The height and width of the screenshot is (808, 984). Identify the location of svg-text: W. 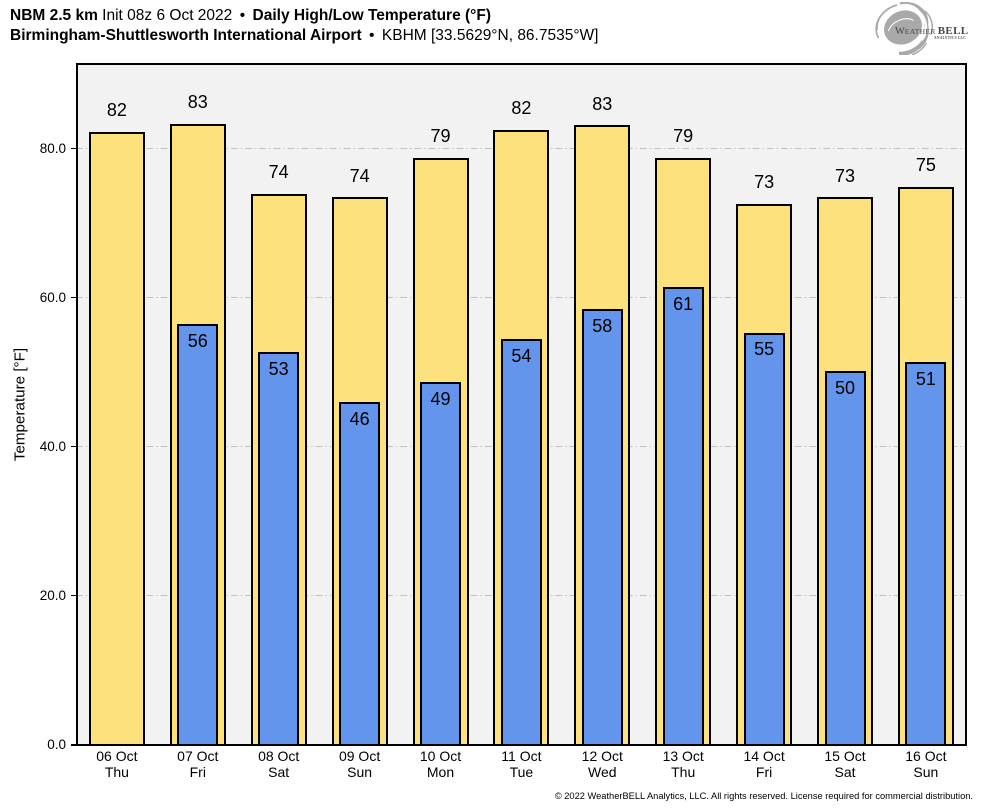
(900, 31).